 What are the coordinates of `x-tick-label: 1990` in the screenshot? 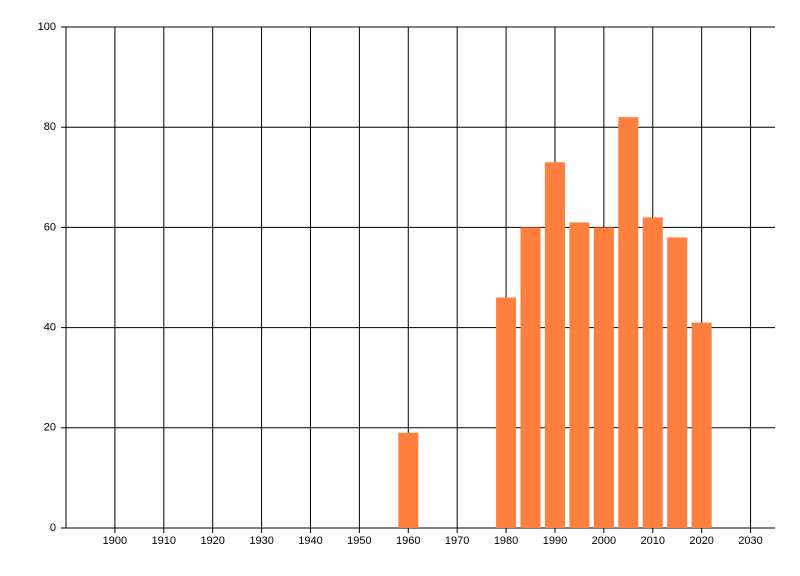 It's located at (555, 541).